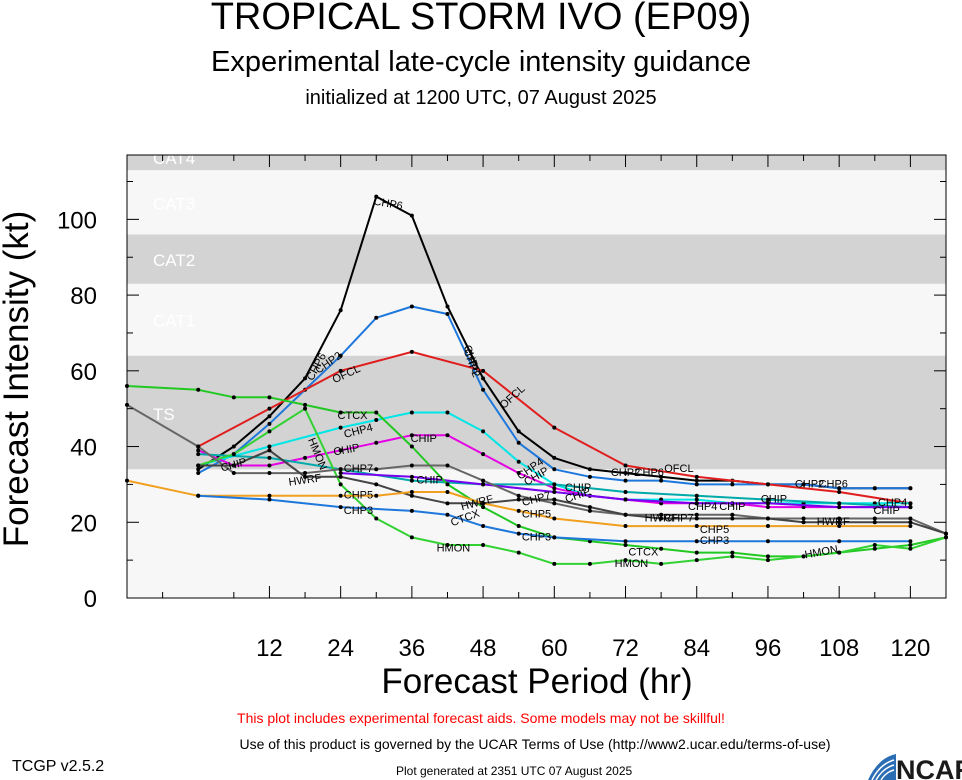  What do you see at coordinates (483, 648) in the screenshot?
I see `x-tick-label: 48` at bounding box center [483, 648].